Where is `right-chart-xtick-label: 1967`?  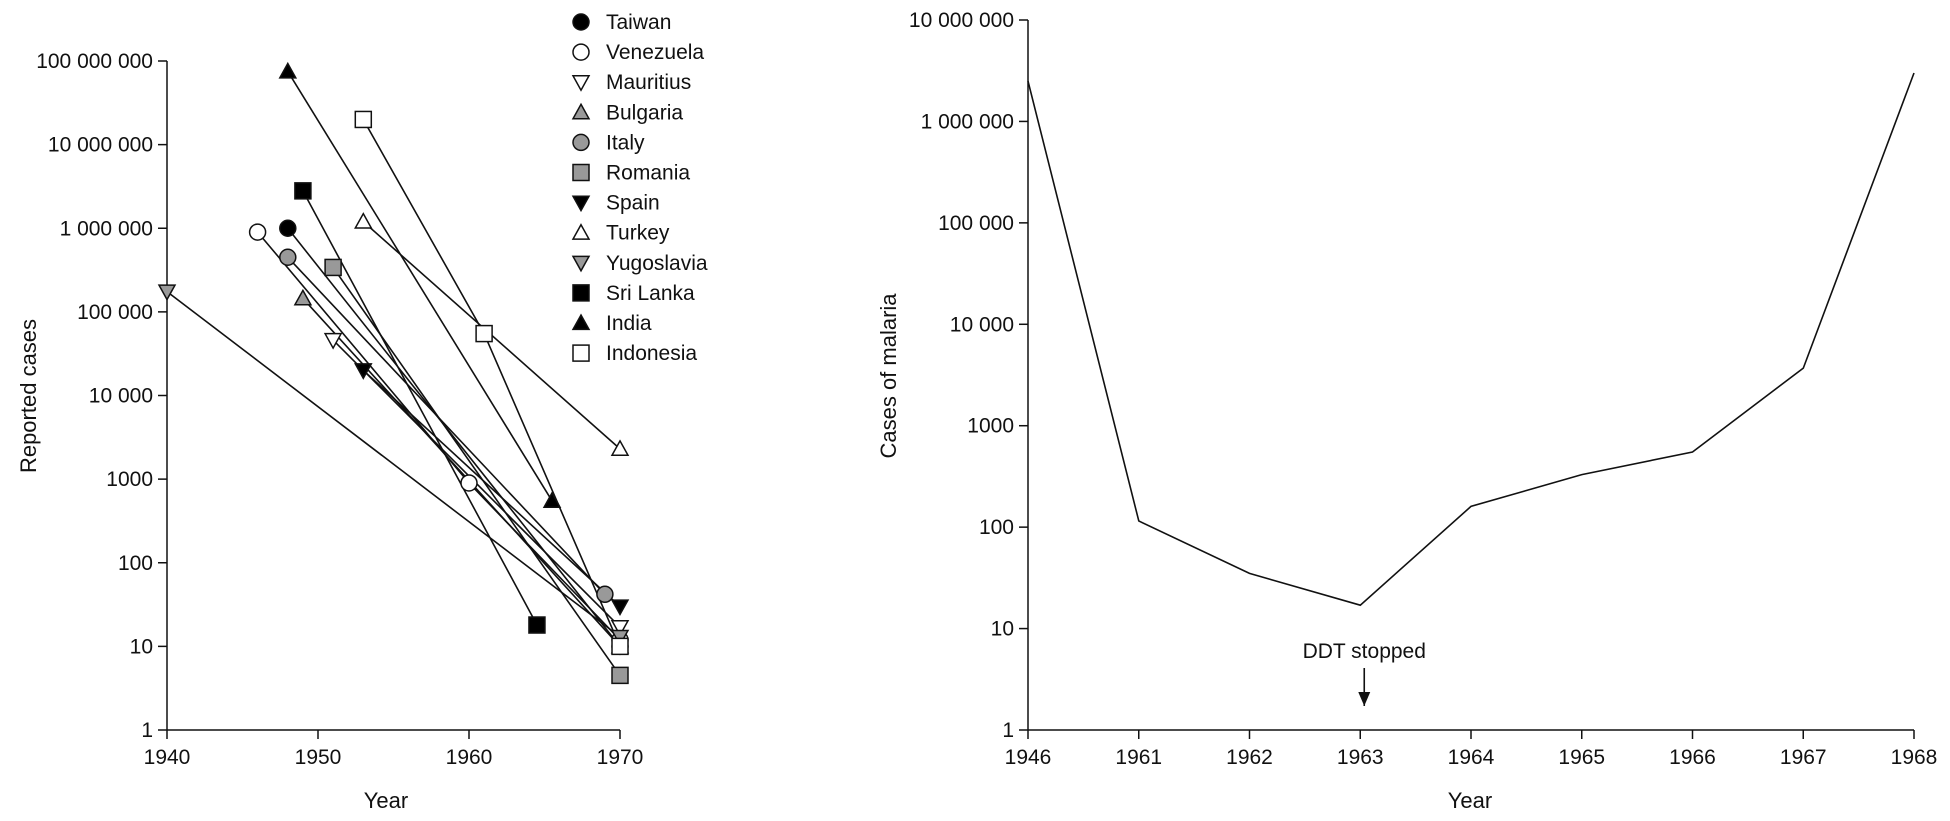 right-chart-xtick-label: 1967 is located at coordinates (1803, 757).